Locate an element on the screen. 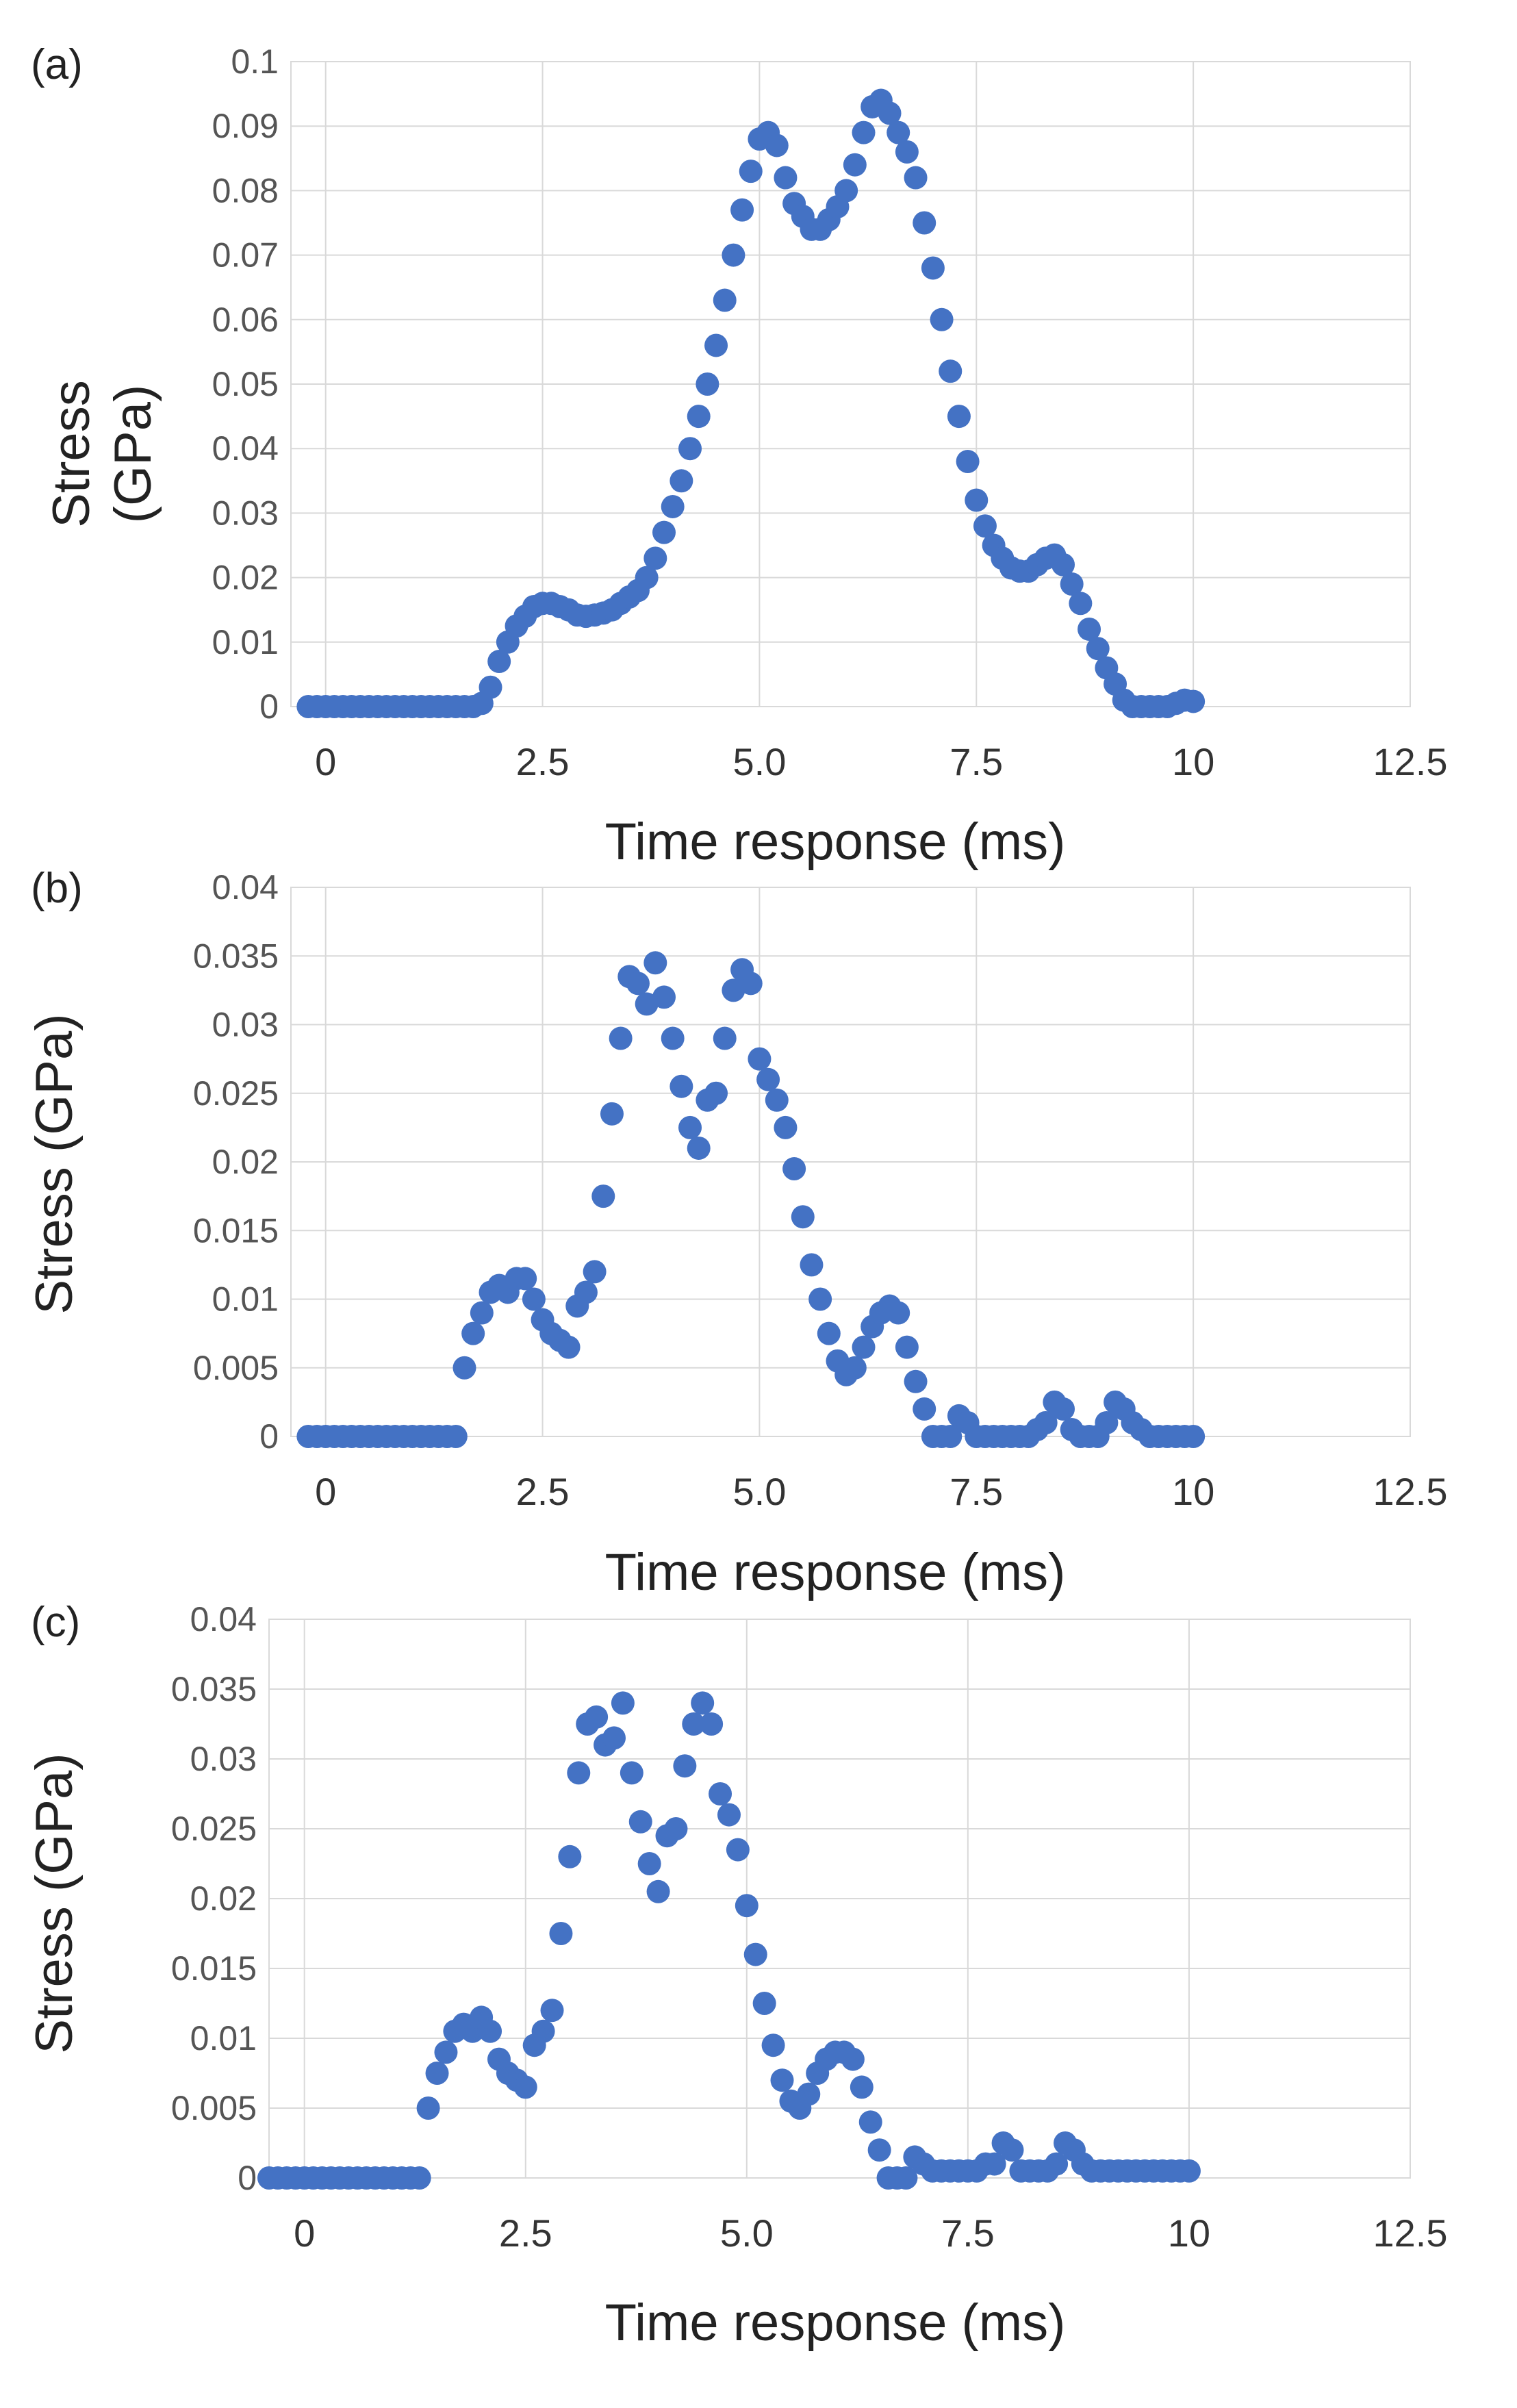 Image resolution: width=1517 pixels, height=2408 pixels. y-tick-label-b: 0.03 is located at coordinates (245, 1025).